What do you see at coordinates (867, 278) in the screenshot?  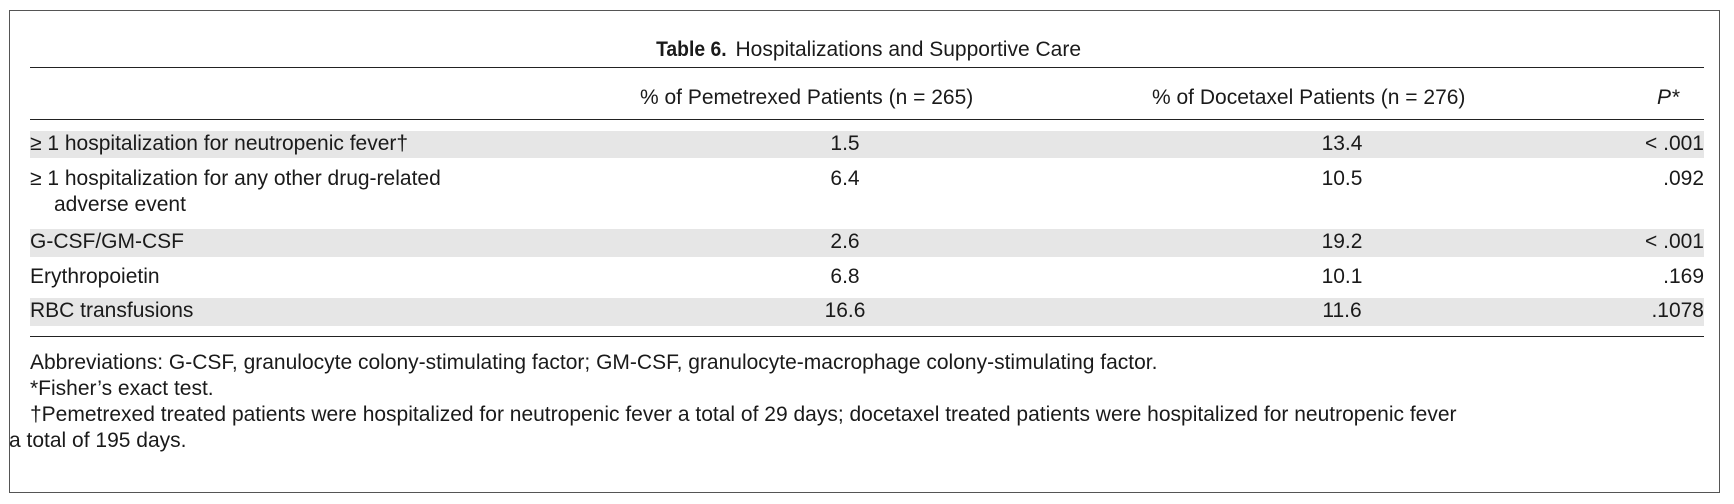 I see `table-row: Erythropoietin 6.8 10.1 .169` at bounding box center [867, 278].